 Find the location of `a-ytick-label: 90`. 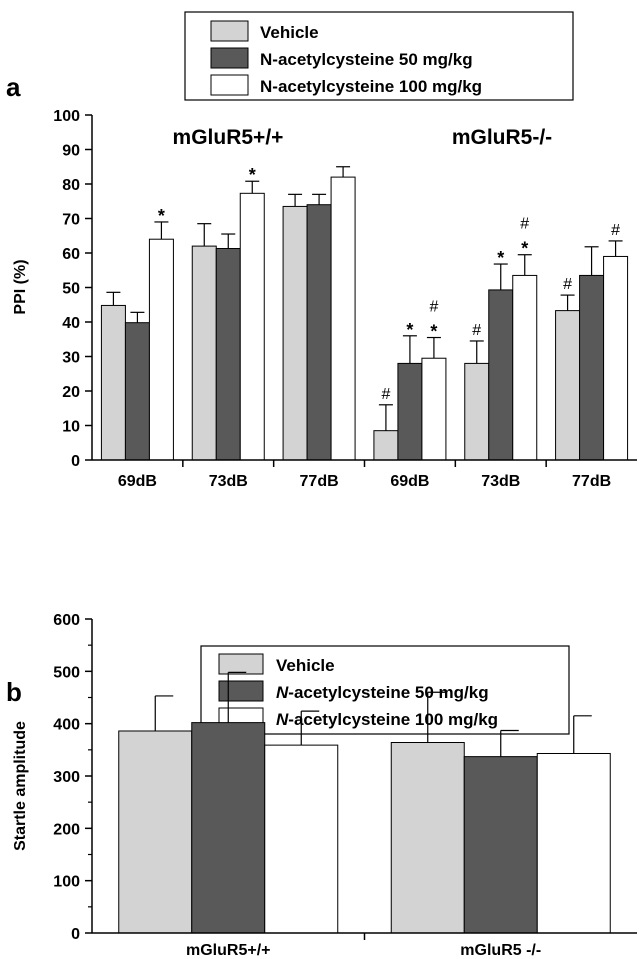

a-ytick-label: 90 is located at coordinates (71, 151).